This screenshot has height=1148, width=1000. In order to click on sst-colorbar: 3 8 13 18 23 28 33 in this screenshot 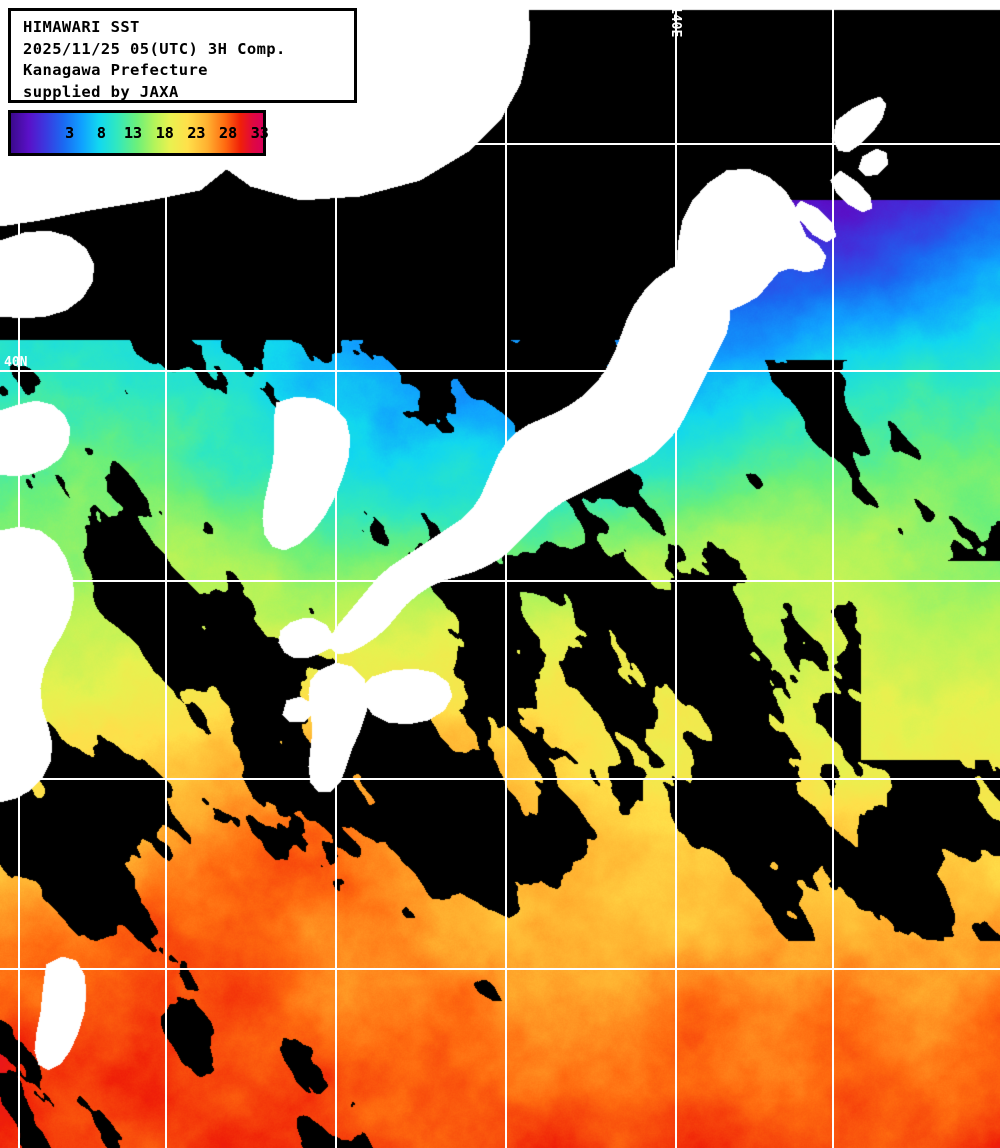, I will do `click(138, 133)`.